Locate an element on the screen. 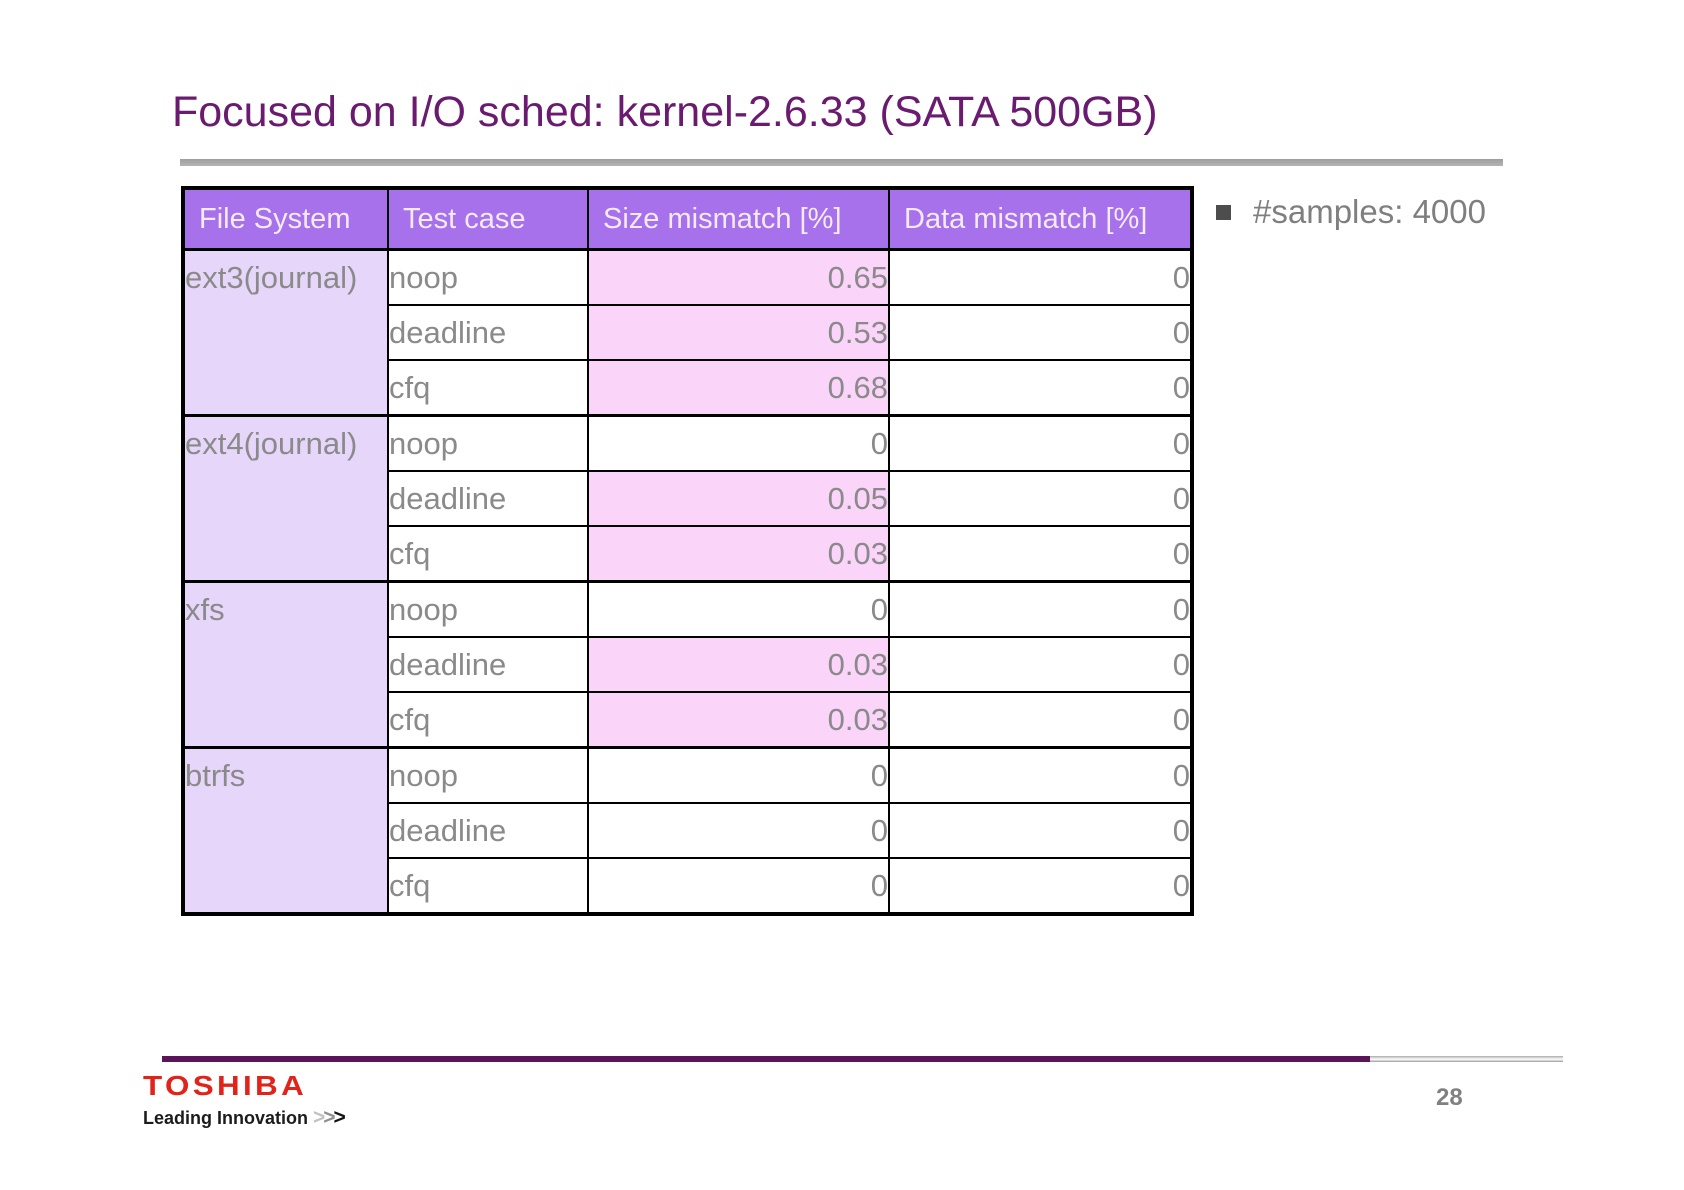 The height and width of the screenshot is (1190, 1684). filesystem-cell-btrfs: btrfs is located at coordinates (285, 830).